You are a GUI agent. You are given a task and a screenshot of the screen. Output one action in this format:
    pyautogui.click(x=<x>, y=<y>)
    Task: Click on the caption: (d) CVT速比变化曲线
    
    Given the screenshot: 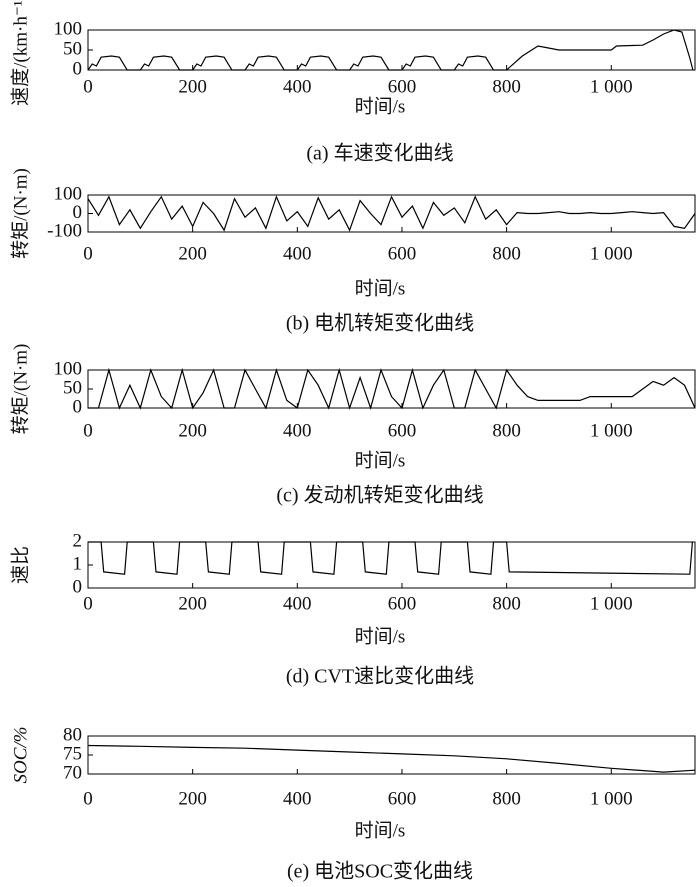 What is the action you would take?
    pyautogui.click(x=380, y=676)
    